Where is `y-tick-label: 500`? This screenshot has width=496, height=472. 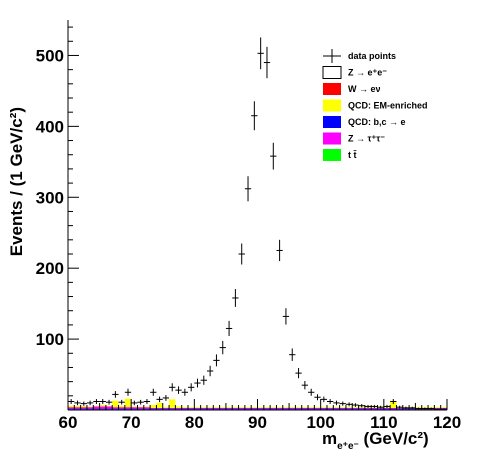
y-tick-label: 500 is located at coordinates (50, 55).